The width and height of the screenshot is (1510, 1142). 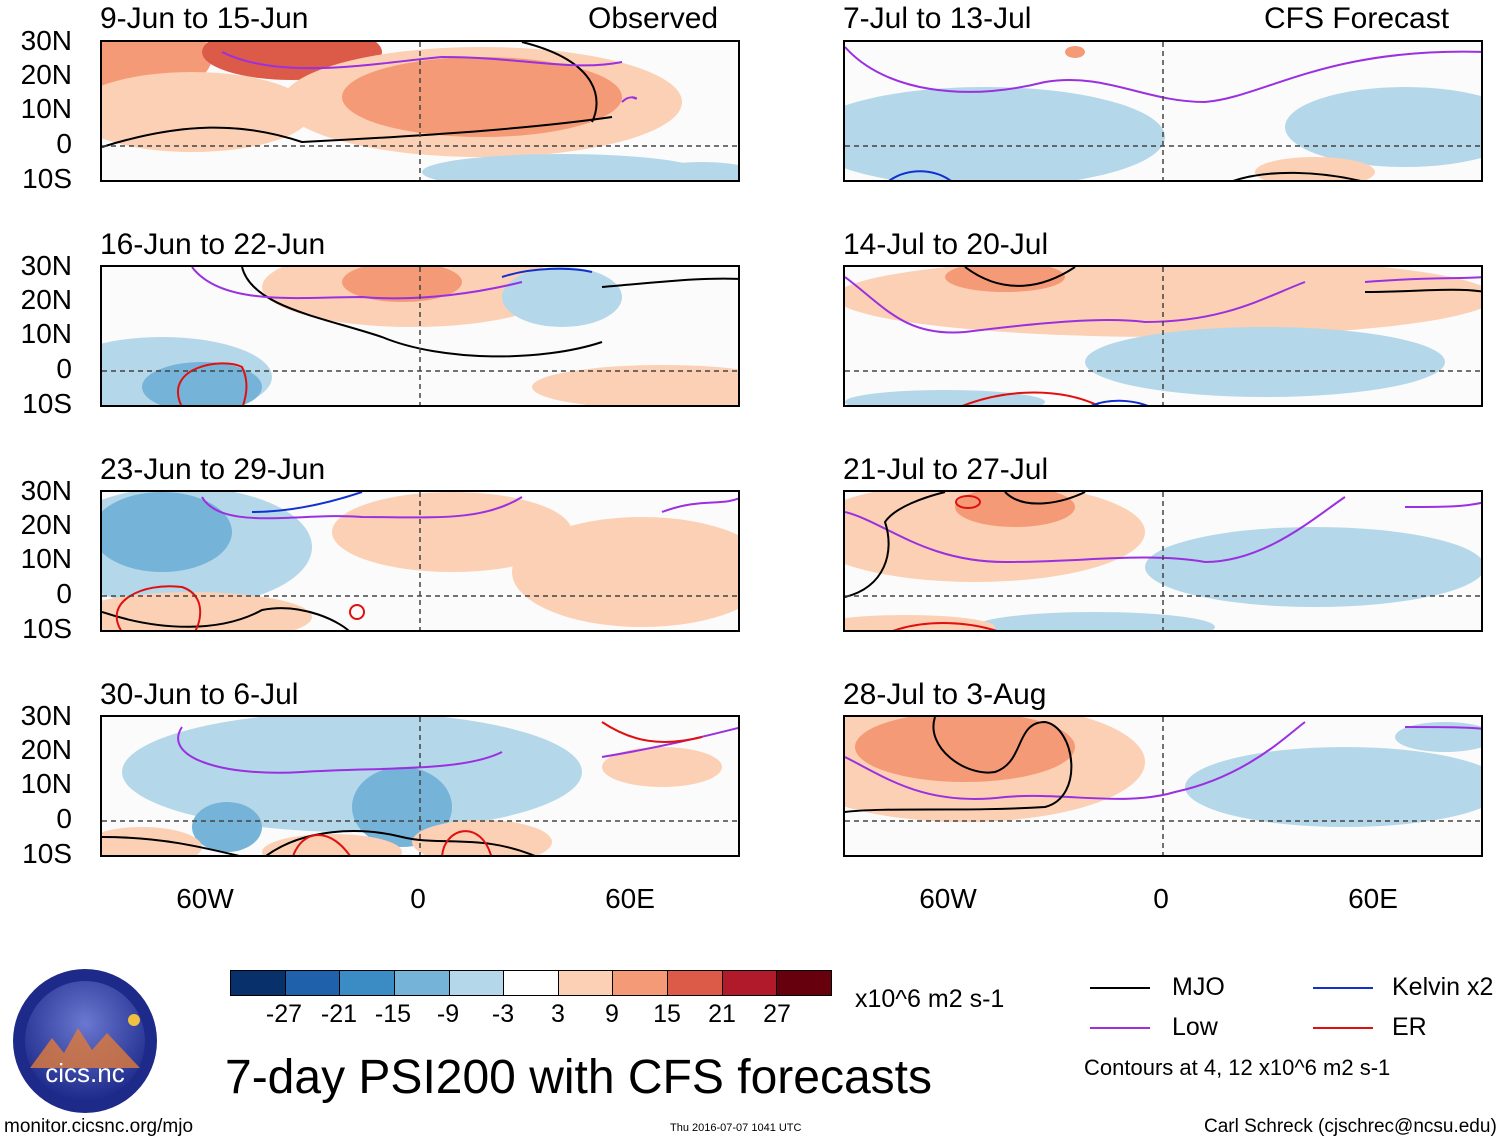 I want to click on legend-label: Low, so click(x=1195, y=1027).